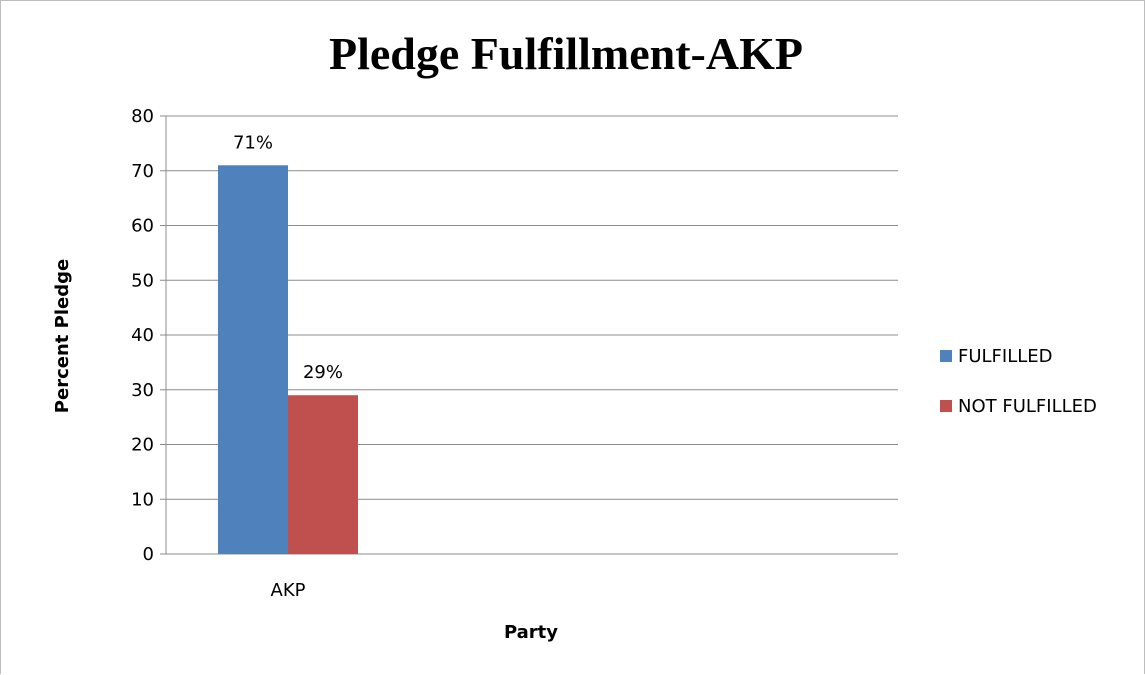  I want to click on y-tick-label: 80, so click(142, 116).